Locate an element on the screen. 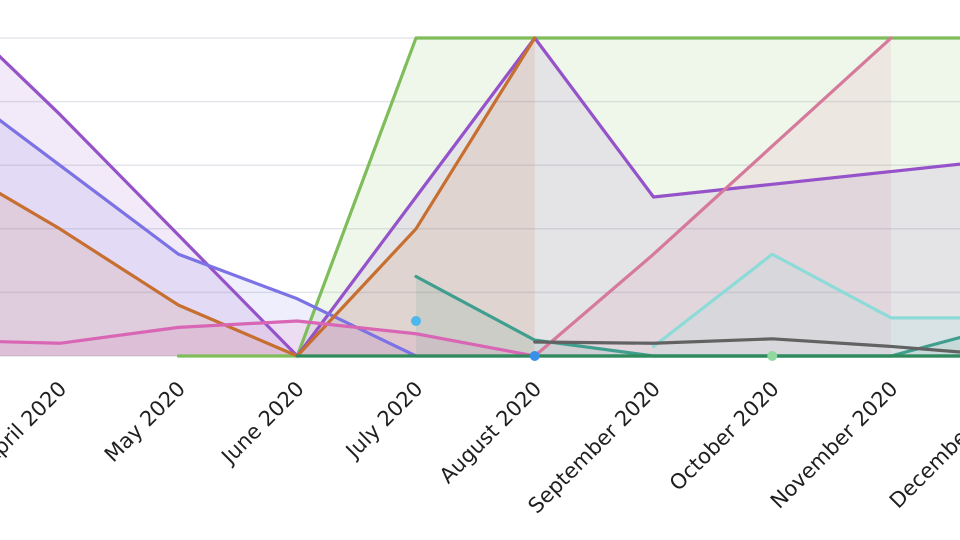 This screenshot has width=960, height=540. x-tick-label: April 2020 is located at coordinates (35, 423).